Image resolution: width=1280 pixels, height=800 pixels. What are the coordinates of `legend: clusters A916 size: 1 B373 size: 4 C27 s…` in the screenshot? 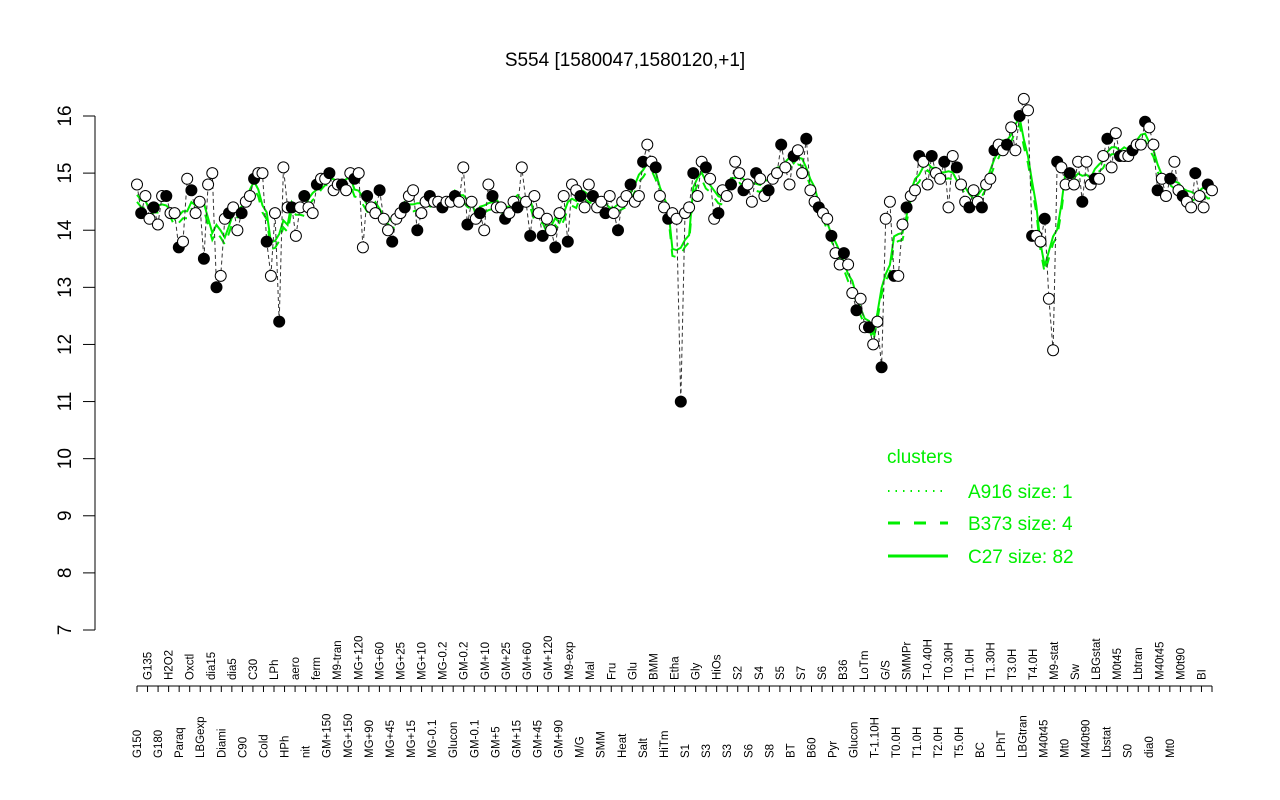 It's located at (980, 507).